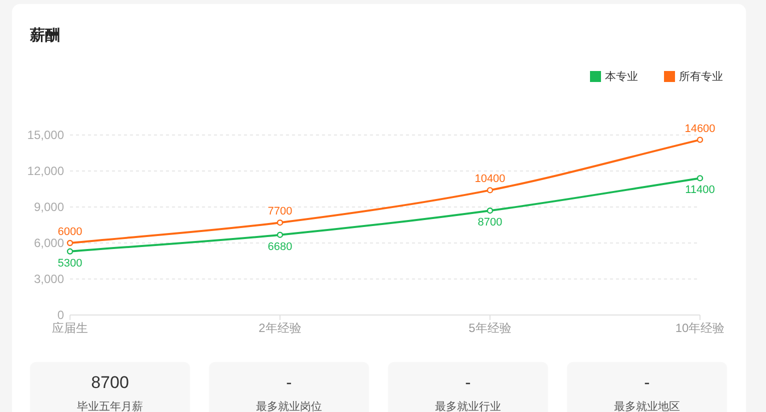 This screenshot has height=412, width=766. What do you see at coordinates (49, 243) in the screenshot?
I see `y-tick-label: 6,000` at bounding box center [49, 243].